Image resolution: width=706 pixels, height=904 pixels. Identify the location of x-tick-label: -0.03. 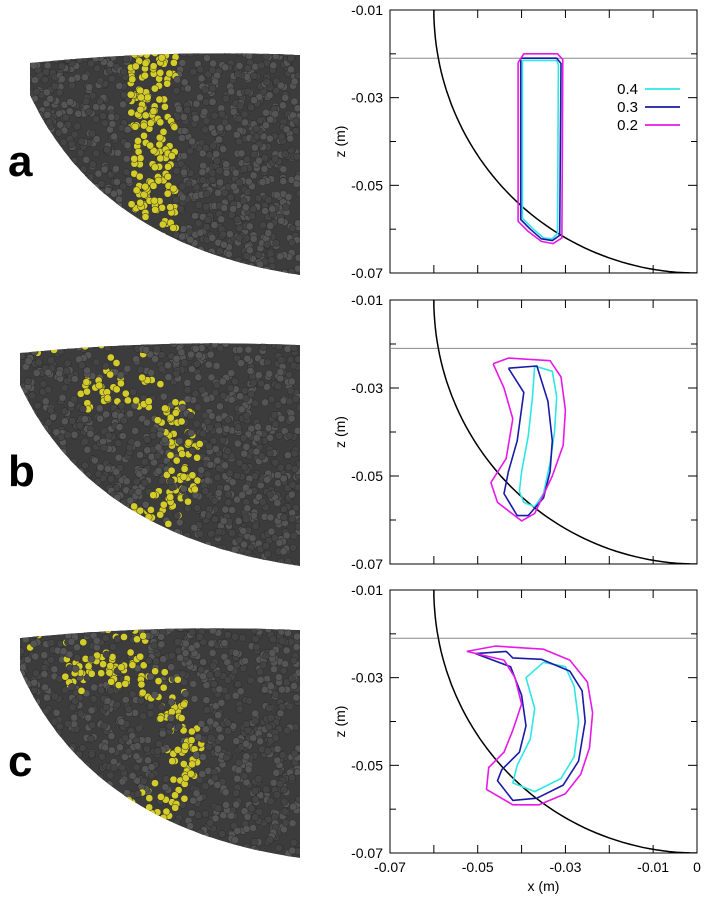
(565, 867).